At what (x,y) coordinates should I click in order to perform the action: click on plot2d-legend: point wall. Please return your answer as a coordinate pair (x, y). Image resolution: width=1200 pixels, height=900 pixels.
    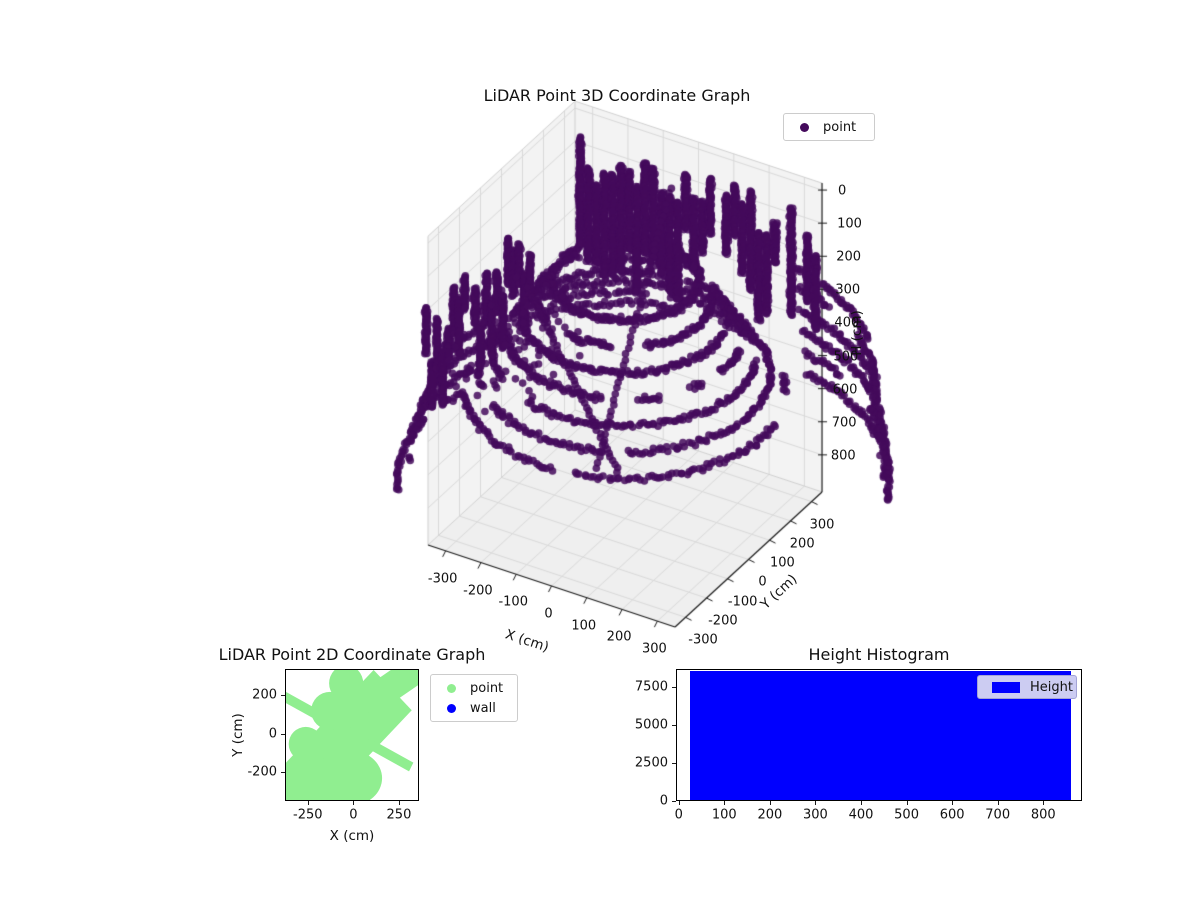
    Looking at the image, I should click on (474, 698).